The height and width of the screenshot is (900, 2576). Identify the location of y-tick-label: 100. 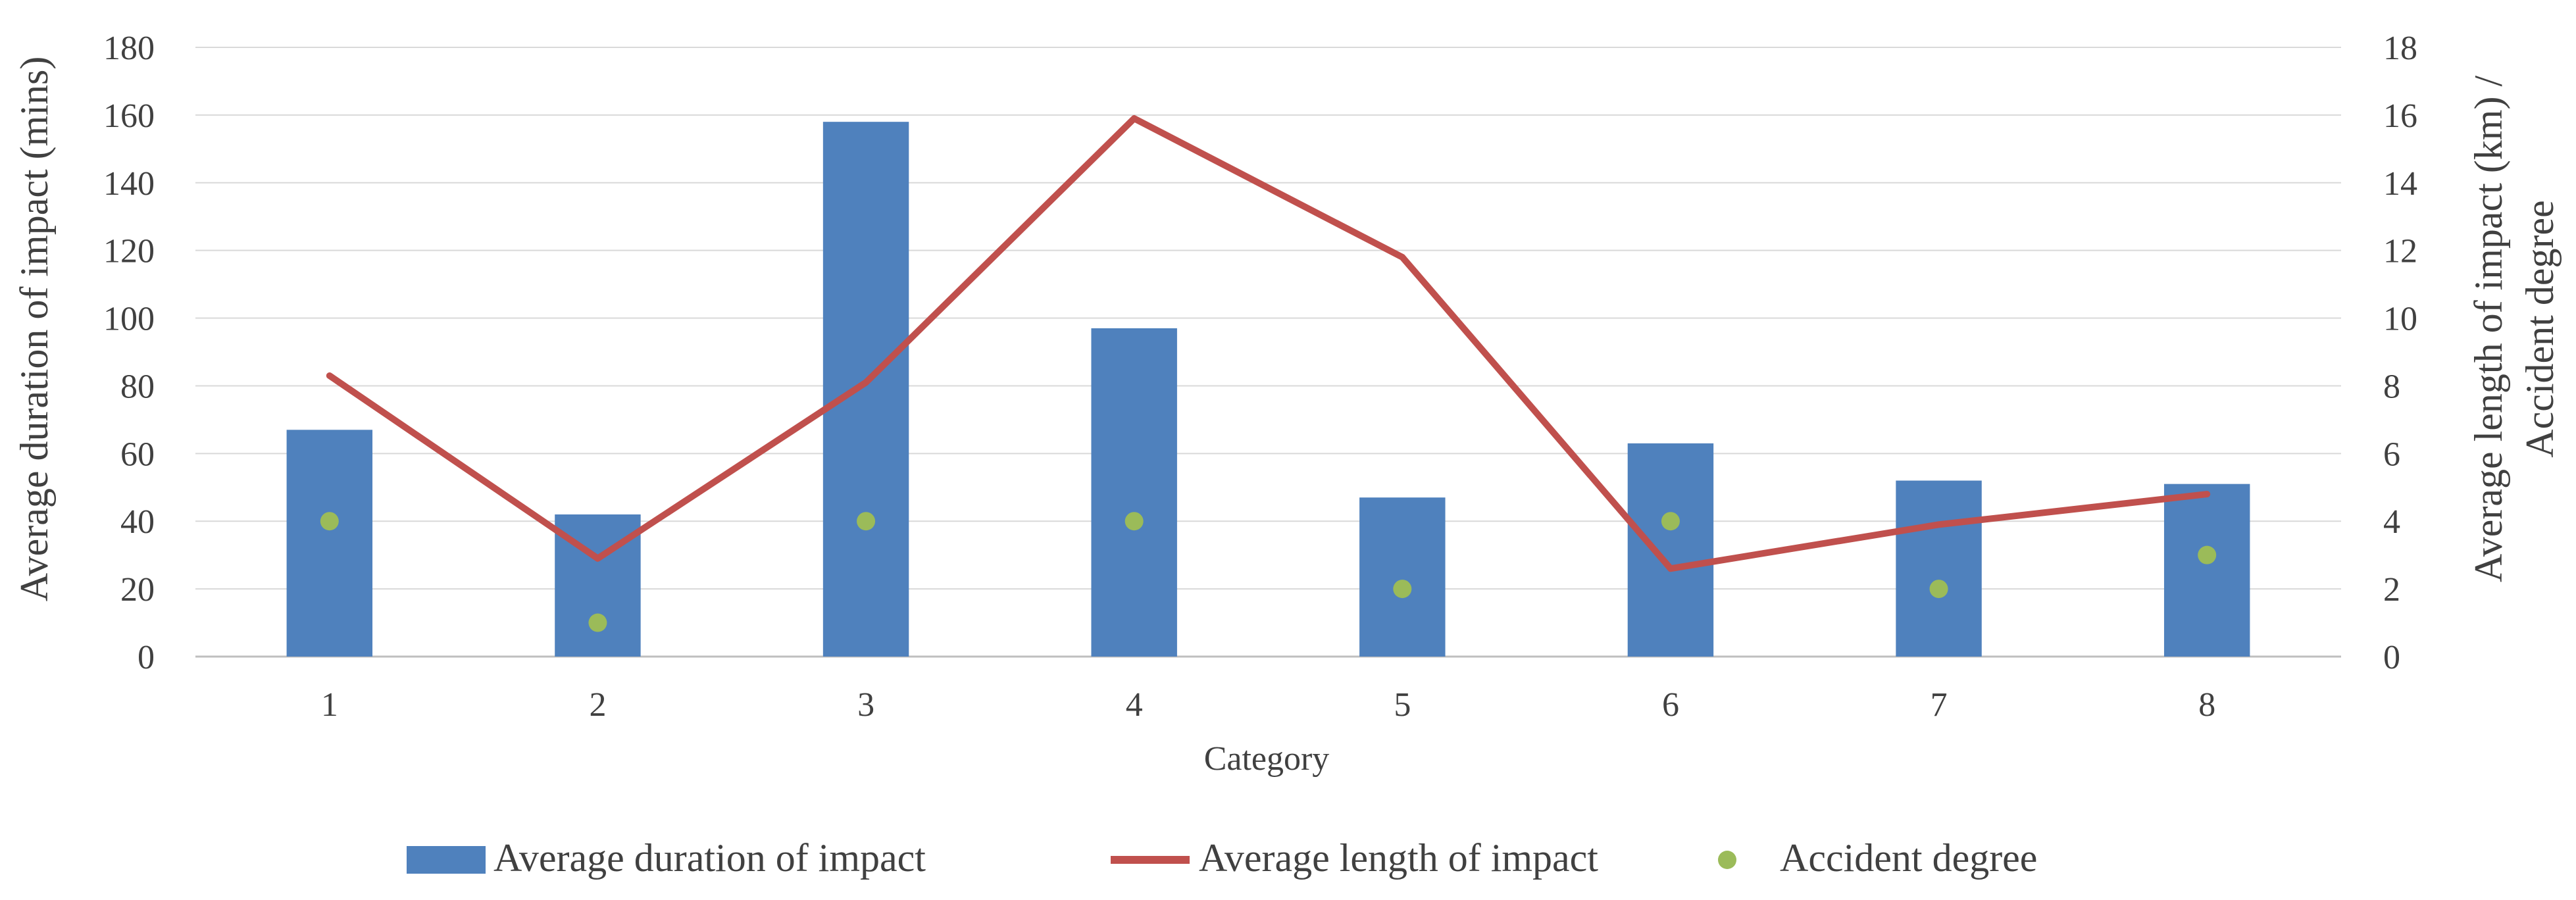
(129, 319).